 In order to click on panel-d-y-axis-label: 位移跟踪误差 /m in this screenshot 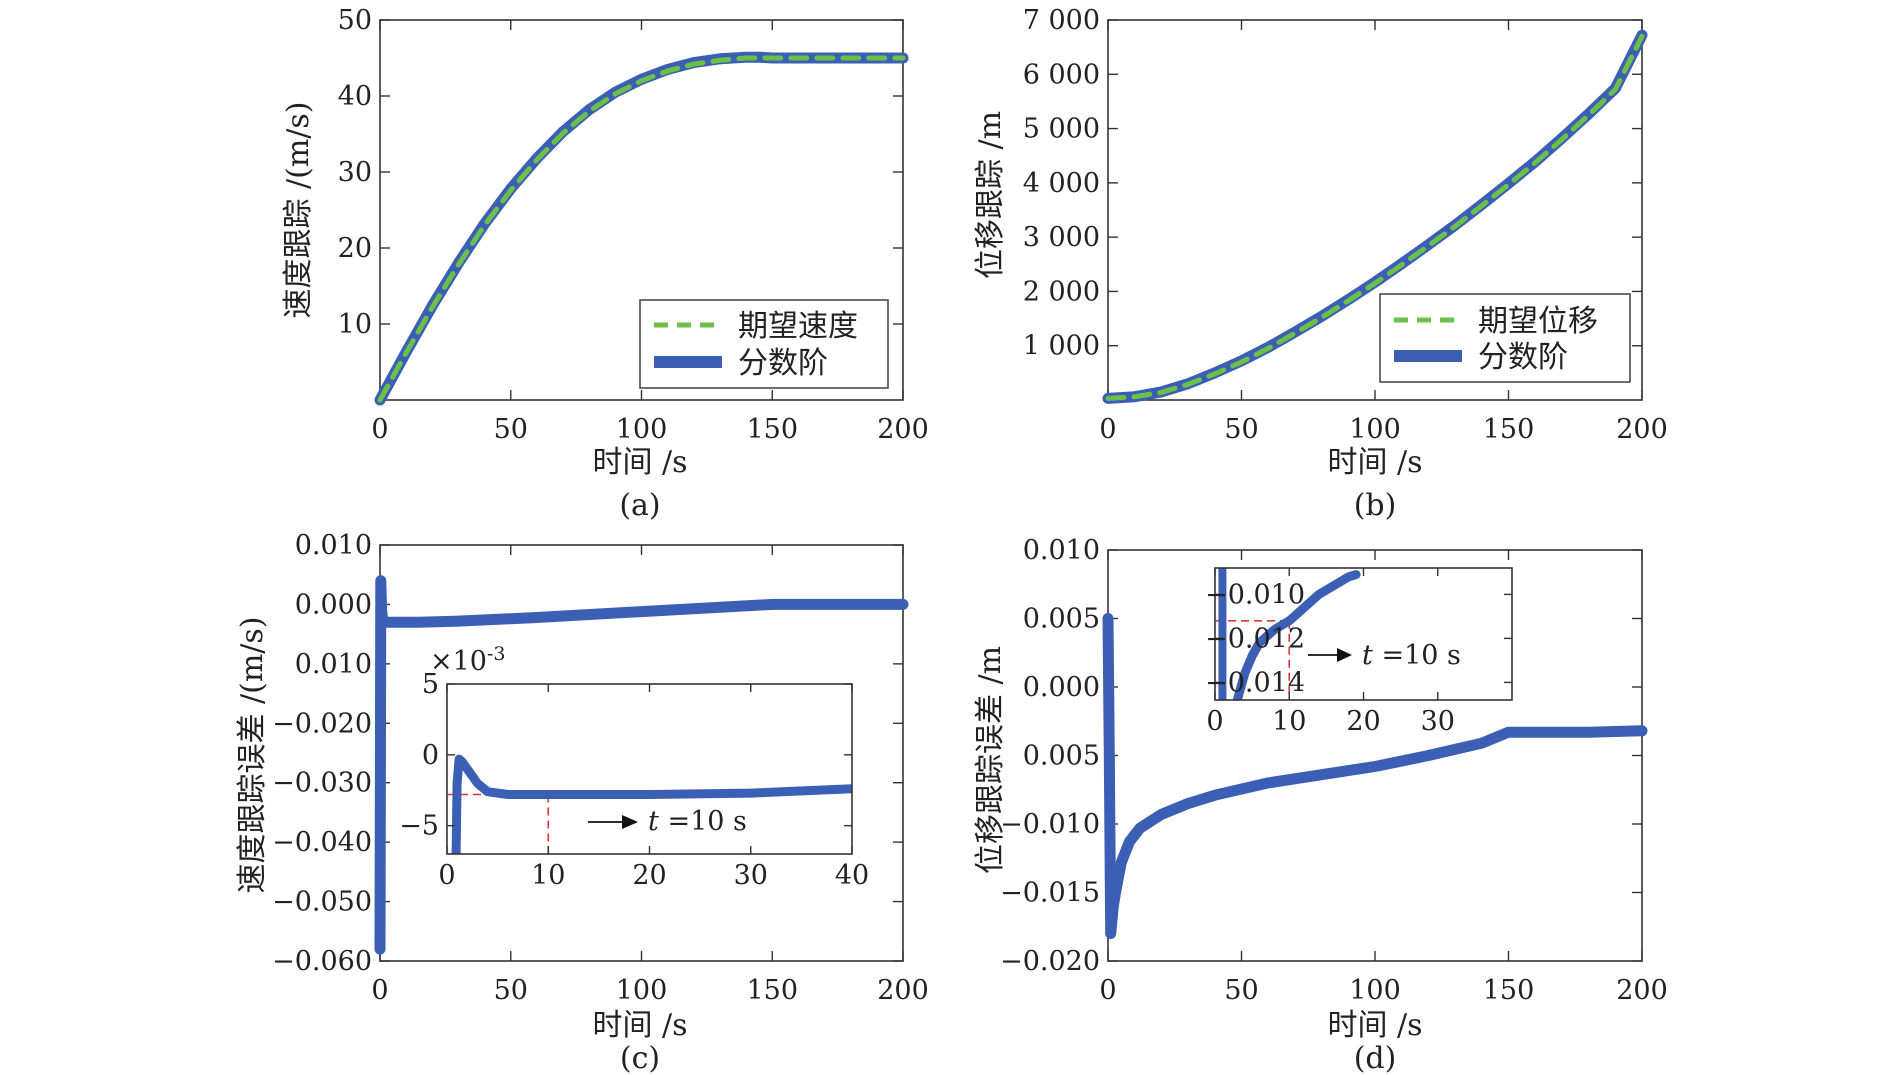, I will do `click(990, 760)`.